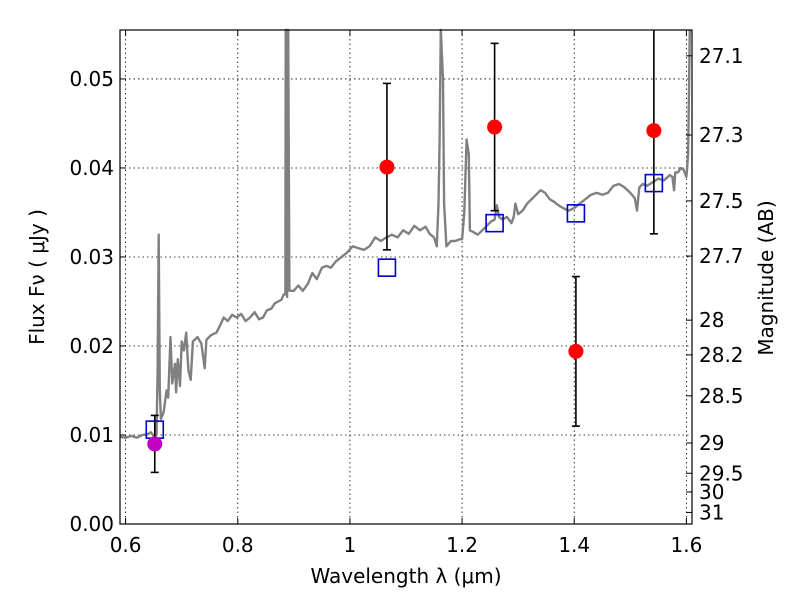  I want to click on y-tick-label: 0.04, so click(91, 168).